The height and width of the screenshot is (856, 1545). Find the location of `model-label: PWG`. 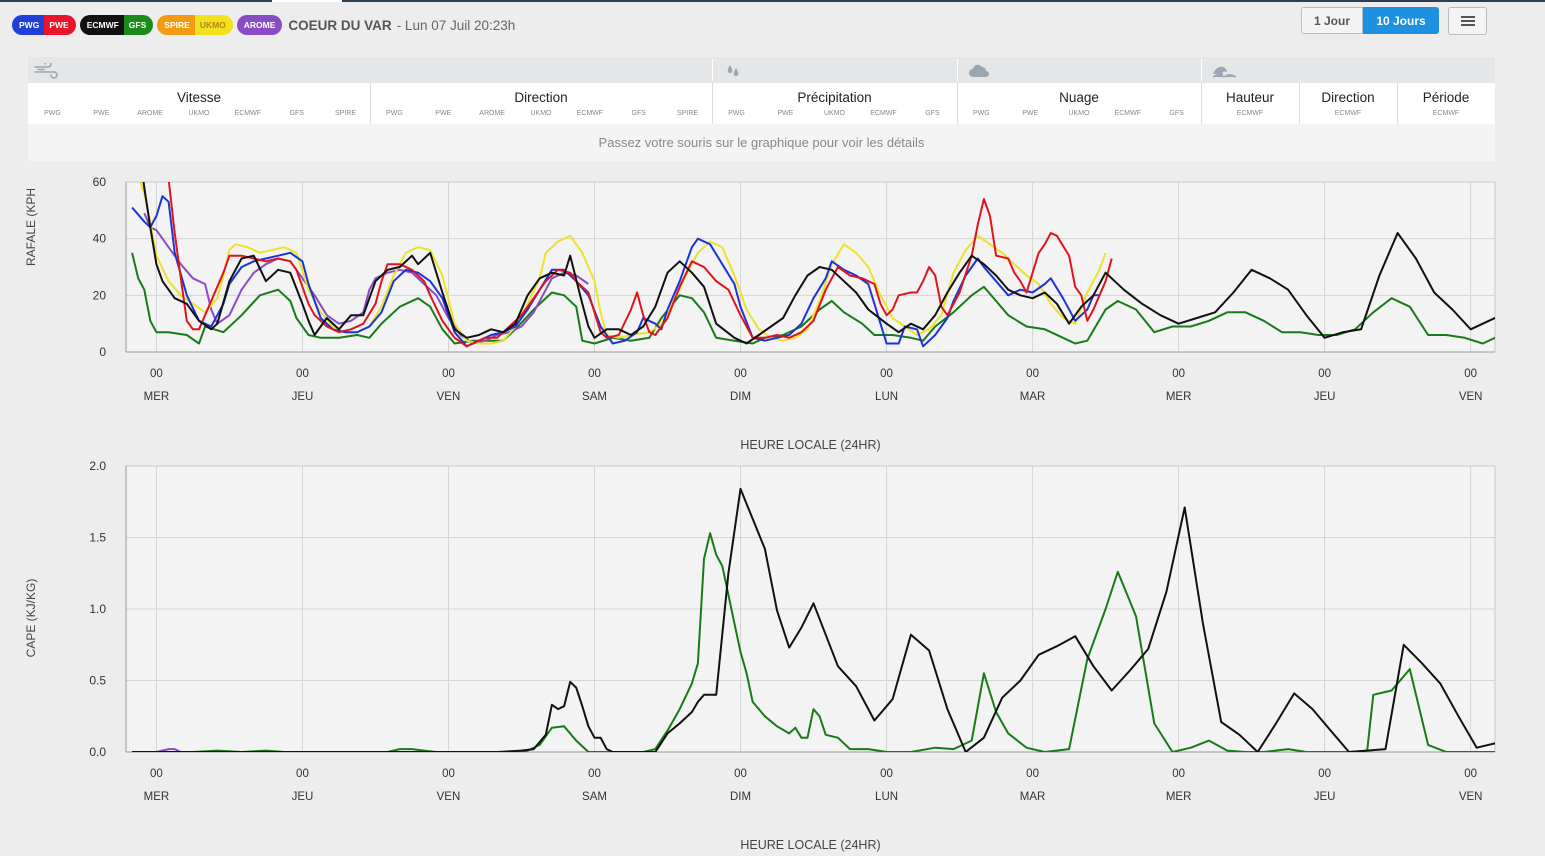

model-label: PWG is located at coordinates (28, 25).